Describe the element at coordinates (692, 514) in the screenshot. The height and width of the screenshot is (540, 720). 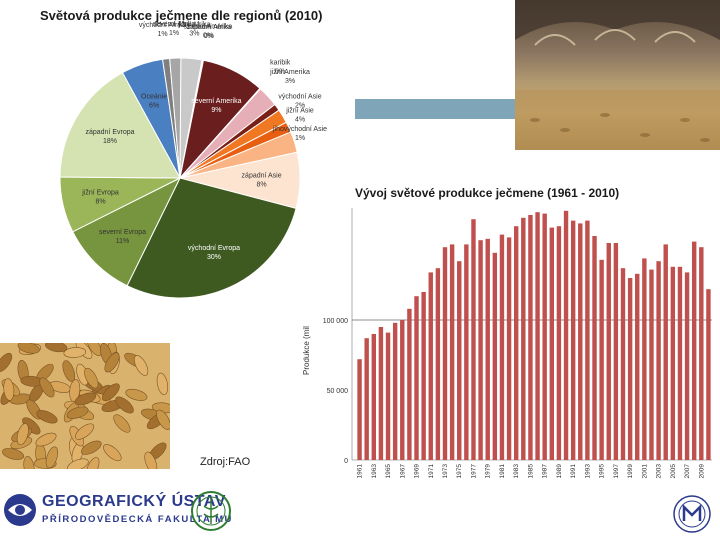
I see `university-seal-icon` at that location.